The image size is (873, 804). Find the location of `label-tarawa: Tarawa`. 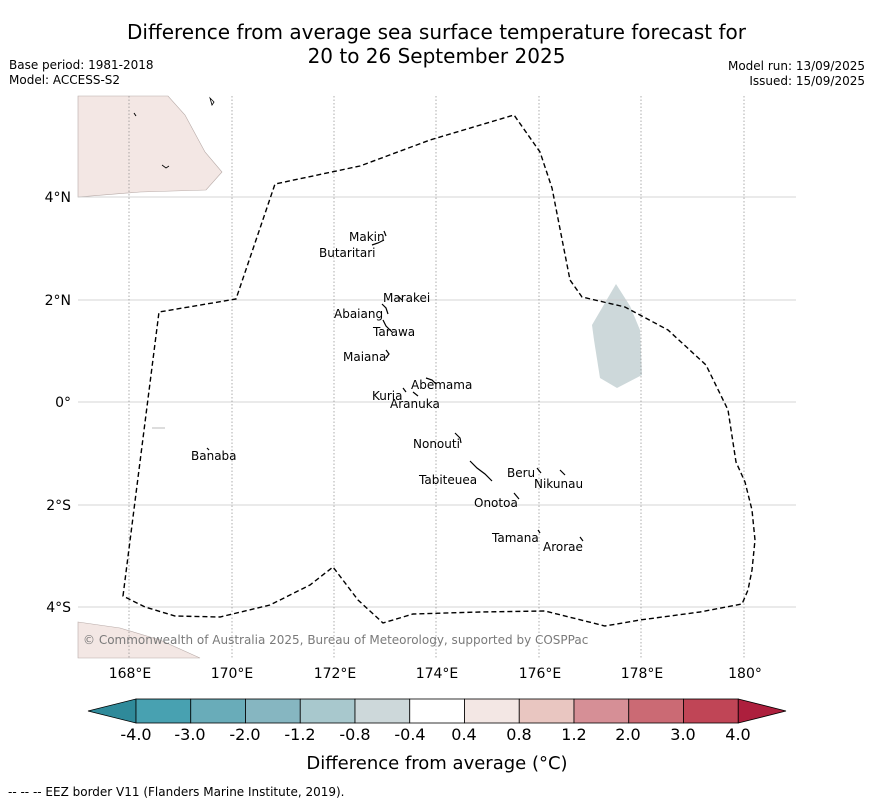

label-tarawa: Tarawa is located at coordinates (393, 332).